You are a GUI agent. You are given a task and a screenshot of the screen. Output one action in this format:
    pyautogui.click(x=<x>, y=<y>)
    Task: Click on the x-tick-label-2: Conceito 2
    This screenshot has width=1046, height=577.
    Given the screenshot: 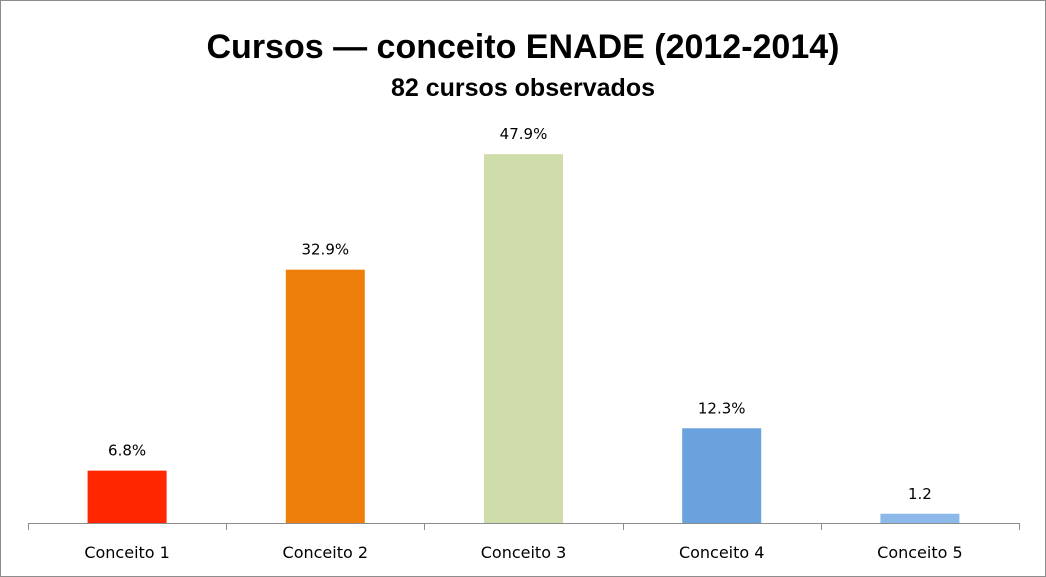 What is the action you would take?
    pyautogui.click(x=326, y=552)
    